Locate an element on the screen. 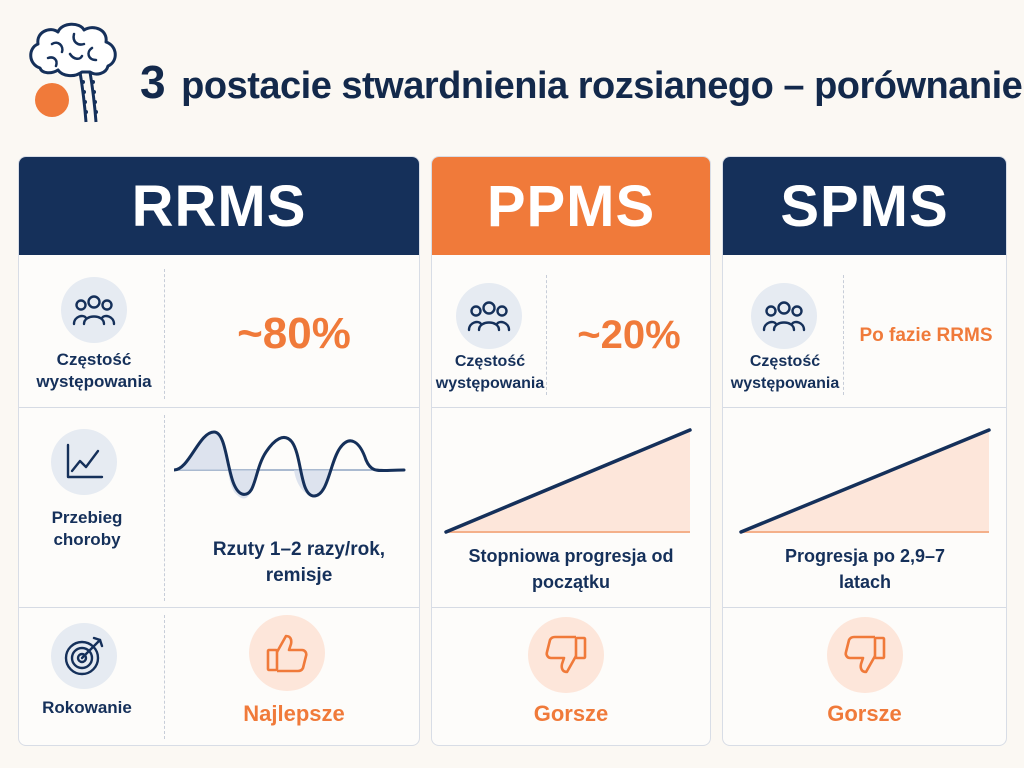  brain-spine-icon is located at coordinates (73, 72).